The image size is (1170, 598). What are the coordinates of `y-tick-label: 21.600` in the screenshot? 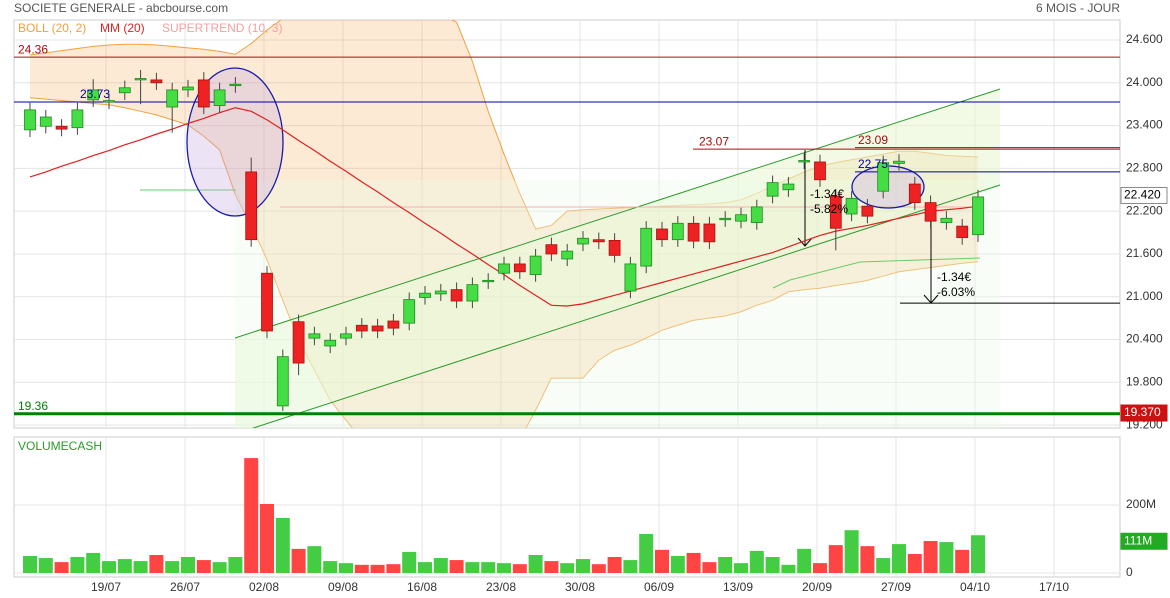 It's located at (1144, 253).